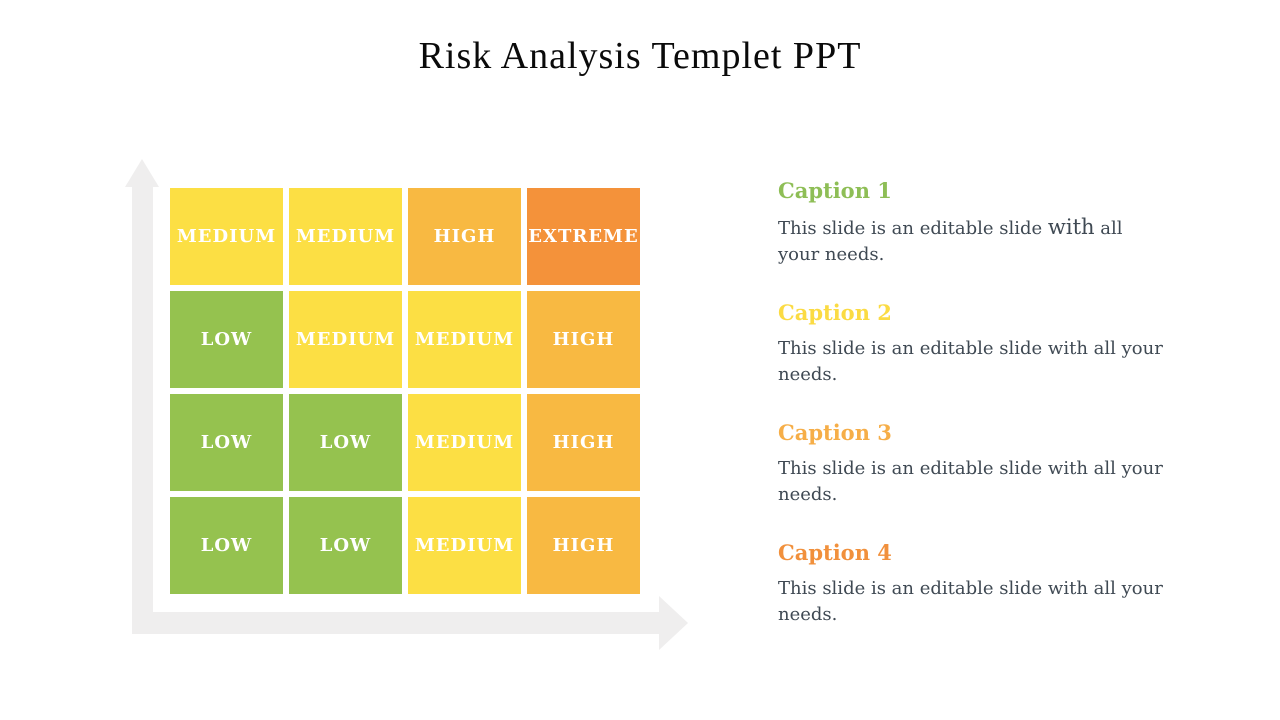 Image resolution: width=1280 pixels, height=720 pixels. What do you see at coordinates (913, 228) in the screenshot?
I see `caption-1-body-pre: This slide is an editable slide` at bounding box center [913, 228].